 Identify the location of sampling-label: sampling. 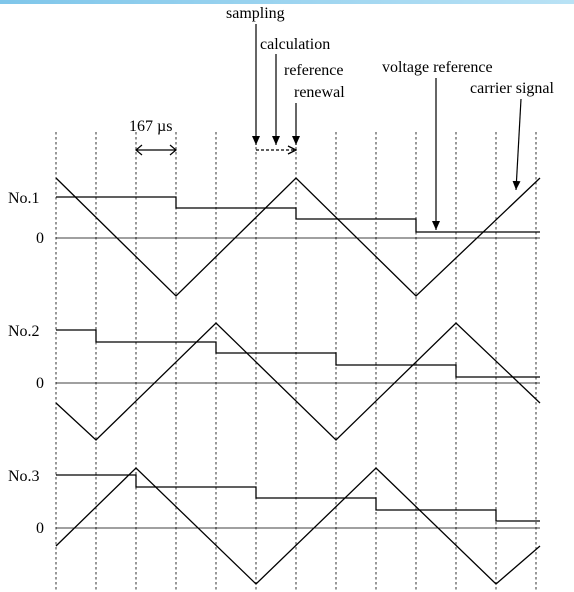
(255, 13).